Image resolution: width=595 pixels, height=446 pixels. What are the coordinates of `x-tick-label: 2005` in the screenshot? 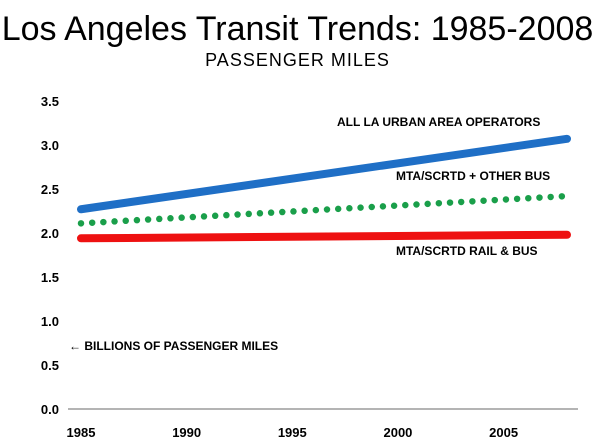 It's located at (503, 432).